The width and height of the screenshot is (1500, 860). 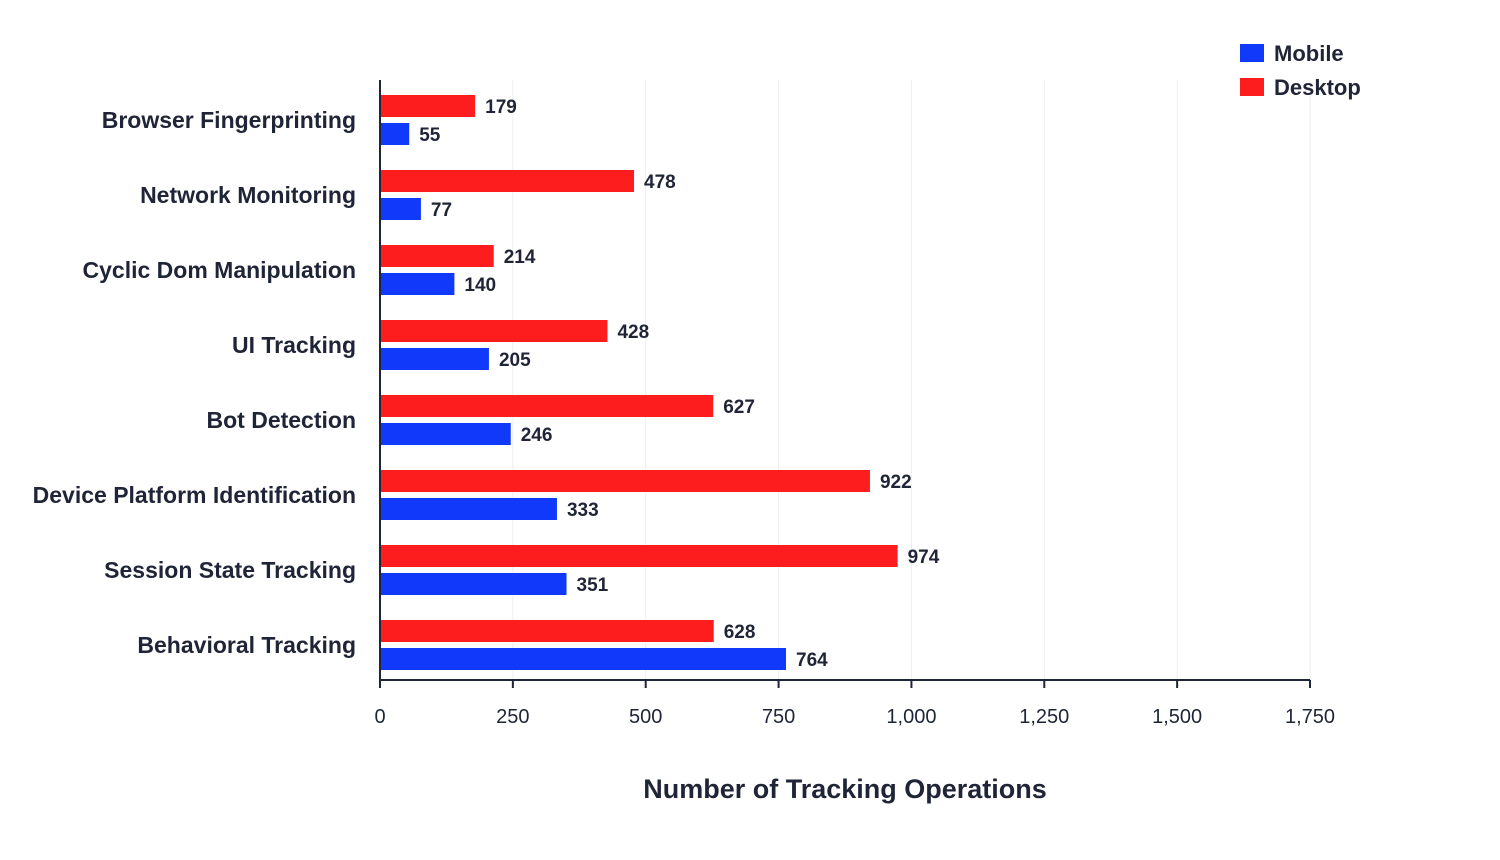 I want to click on category-label: Browser Fingerprinting, so click(x=229, y=120).